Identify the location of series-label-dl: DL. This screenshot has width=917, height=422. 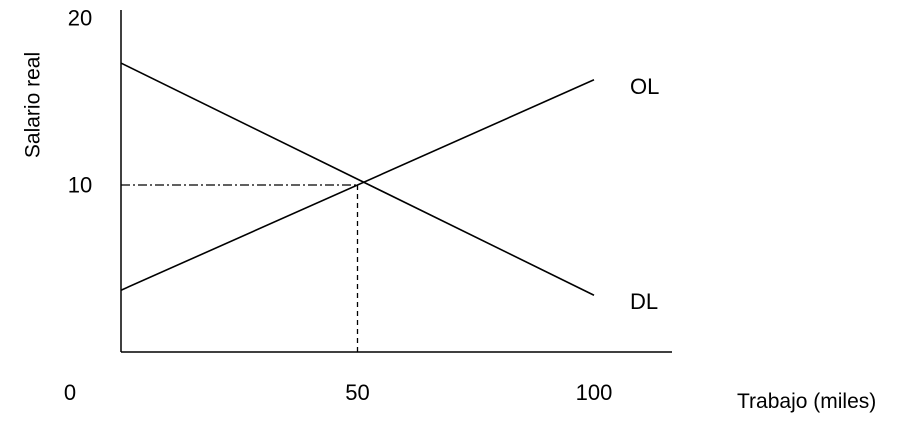
(644, 301).